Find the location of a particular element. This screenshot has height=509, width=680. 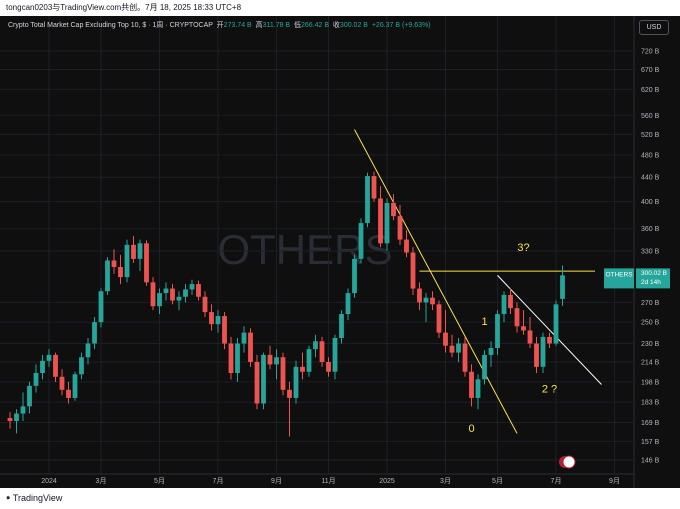

y-tick-label: 230 B is located at coordinates (650, 344).